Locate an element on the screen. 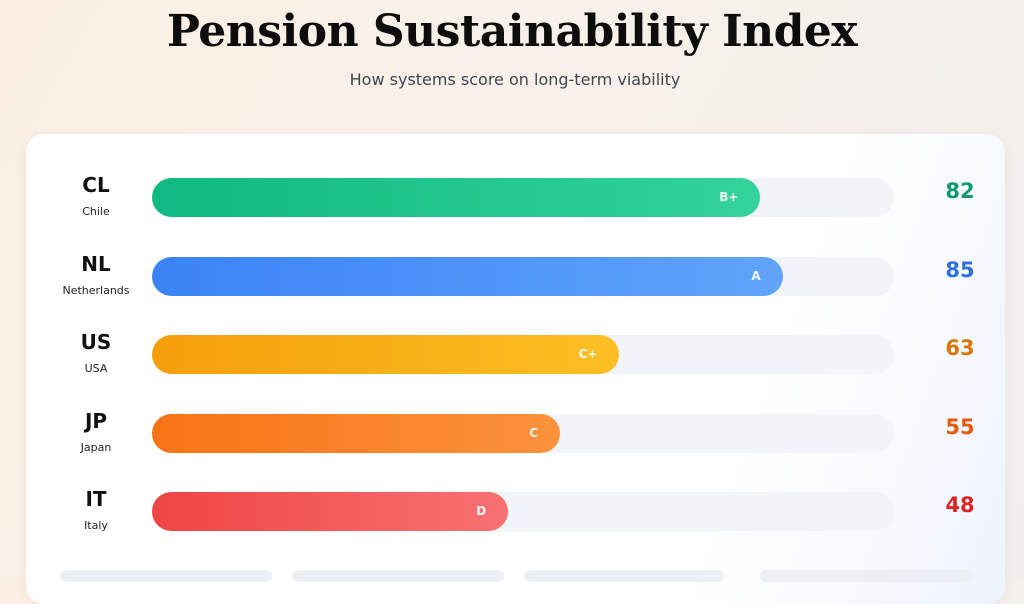  country-name-label: USA is located at coordinates (96, 368).